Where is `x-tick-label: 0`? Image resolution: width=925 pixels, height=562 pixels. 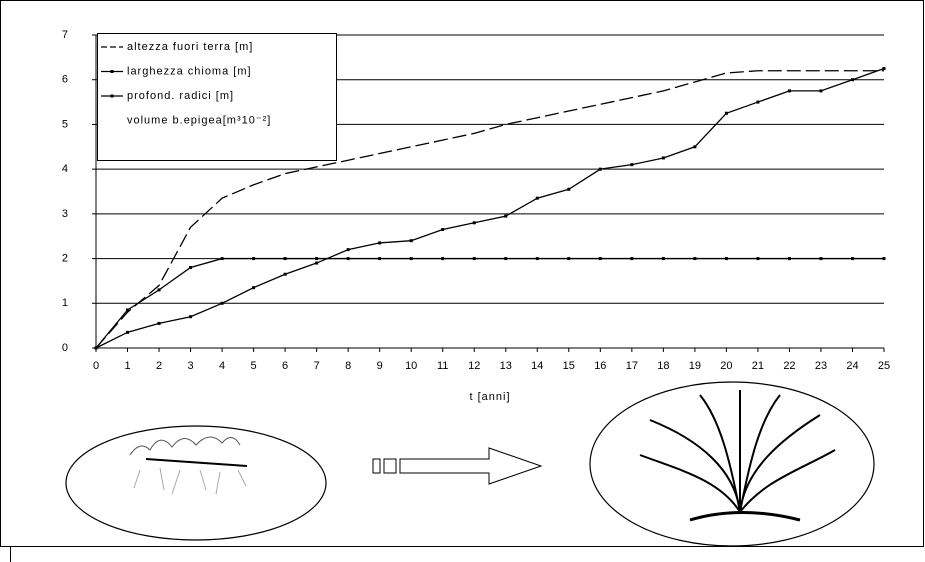
x-tick-label: 0 is located at coordinates (96, 366).